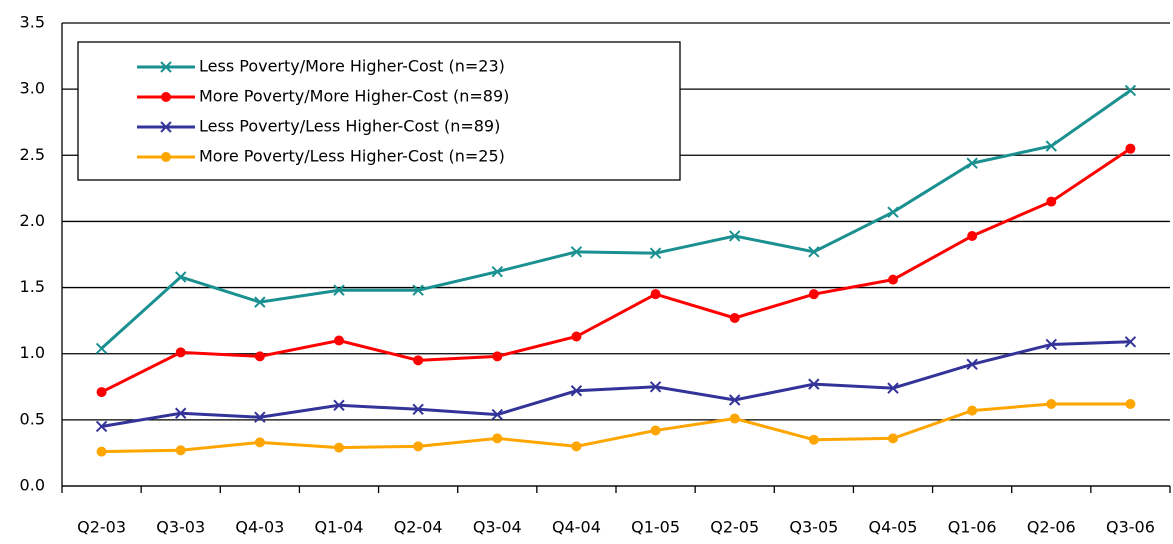 The width and height of the screenshot is (1173, 544). Describe the element at coordinates (32, 286) in the screenshot. I see `y-tick-label: 1.5` at that location.